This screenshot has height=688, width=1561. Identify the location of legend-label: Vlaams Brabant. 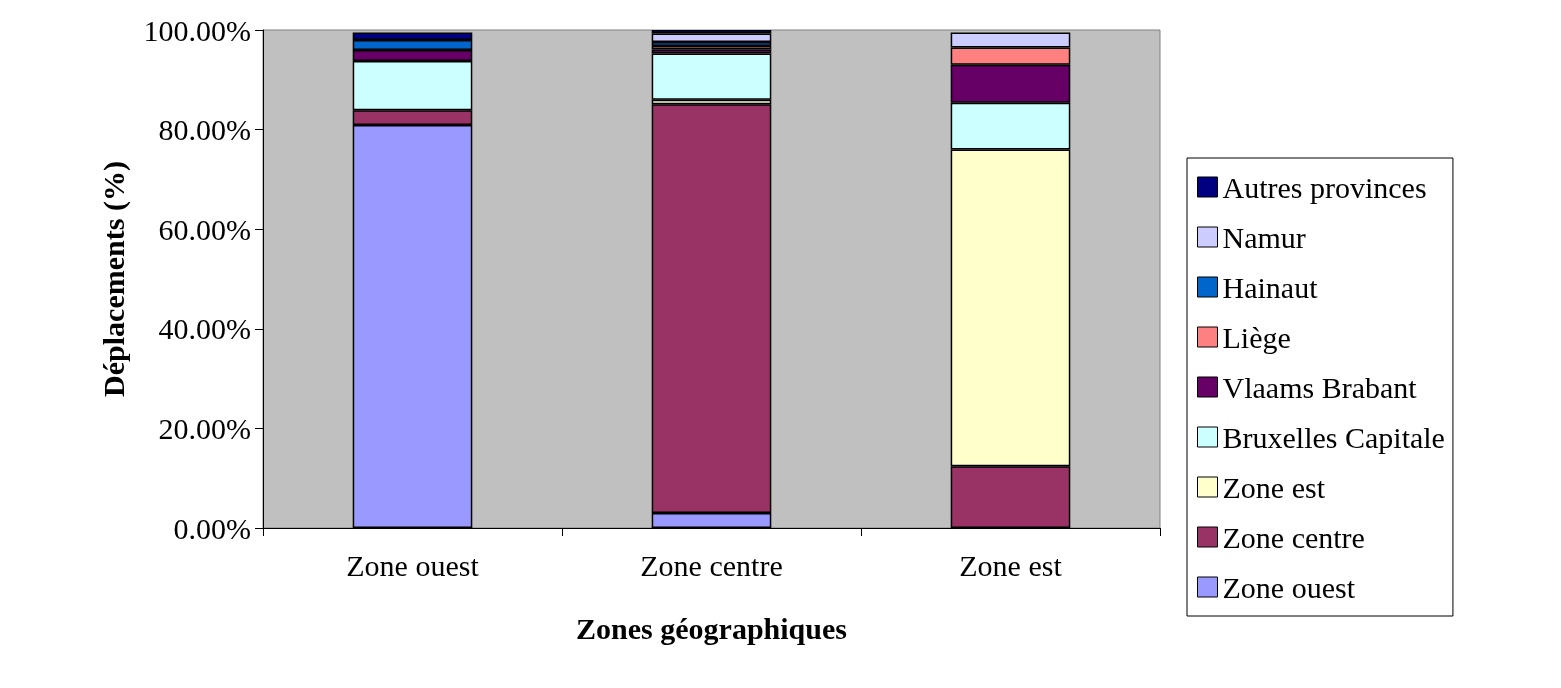
(1320, 387).